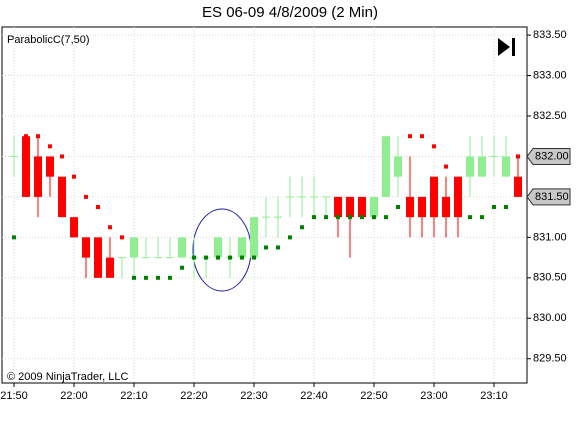  I want to click on x-tick-label: 22:10, so click(134, 396).